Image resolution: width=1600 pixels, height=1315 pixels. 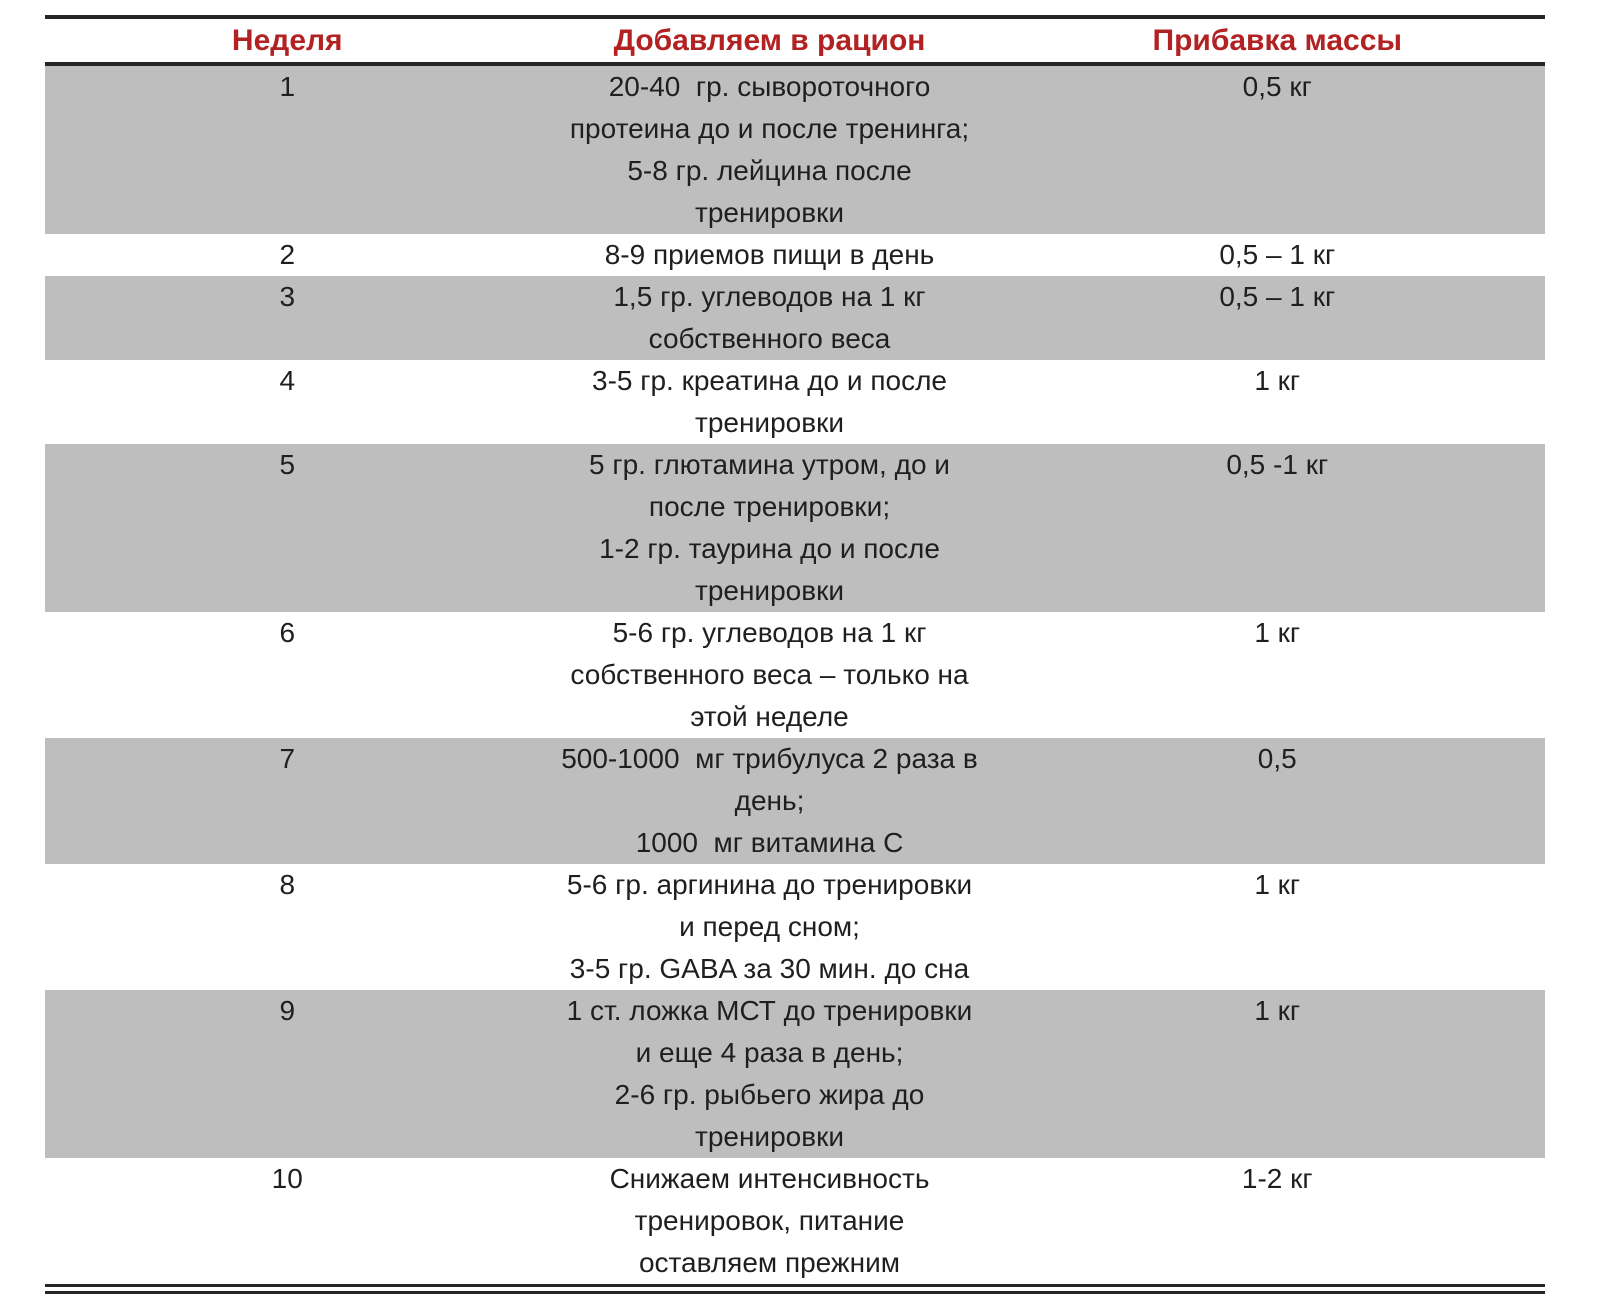 What do you see at coordinates (287, 464) in the screenshot?
I see `week-cell: 5` at bounding box center [287, 464].